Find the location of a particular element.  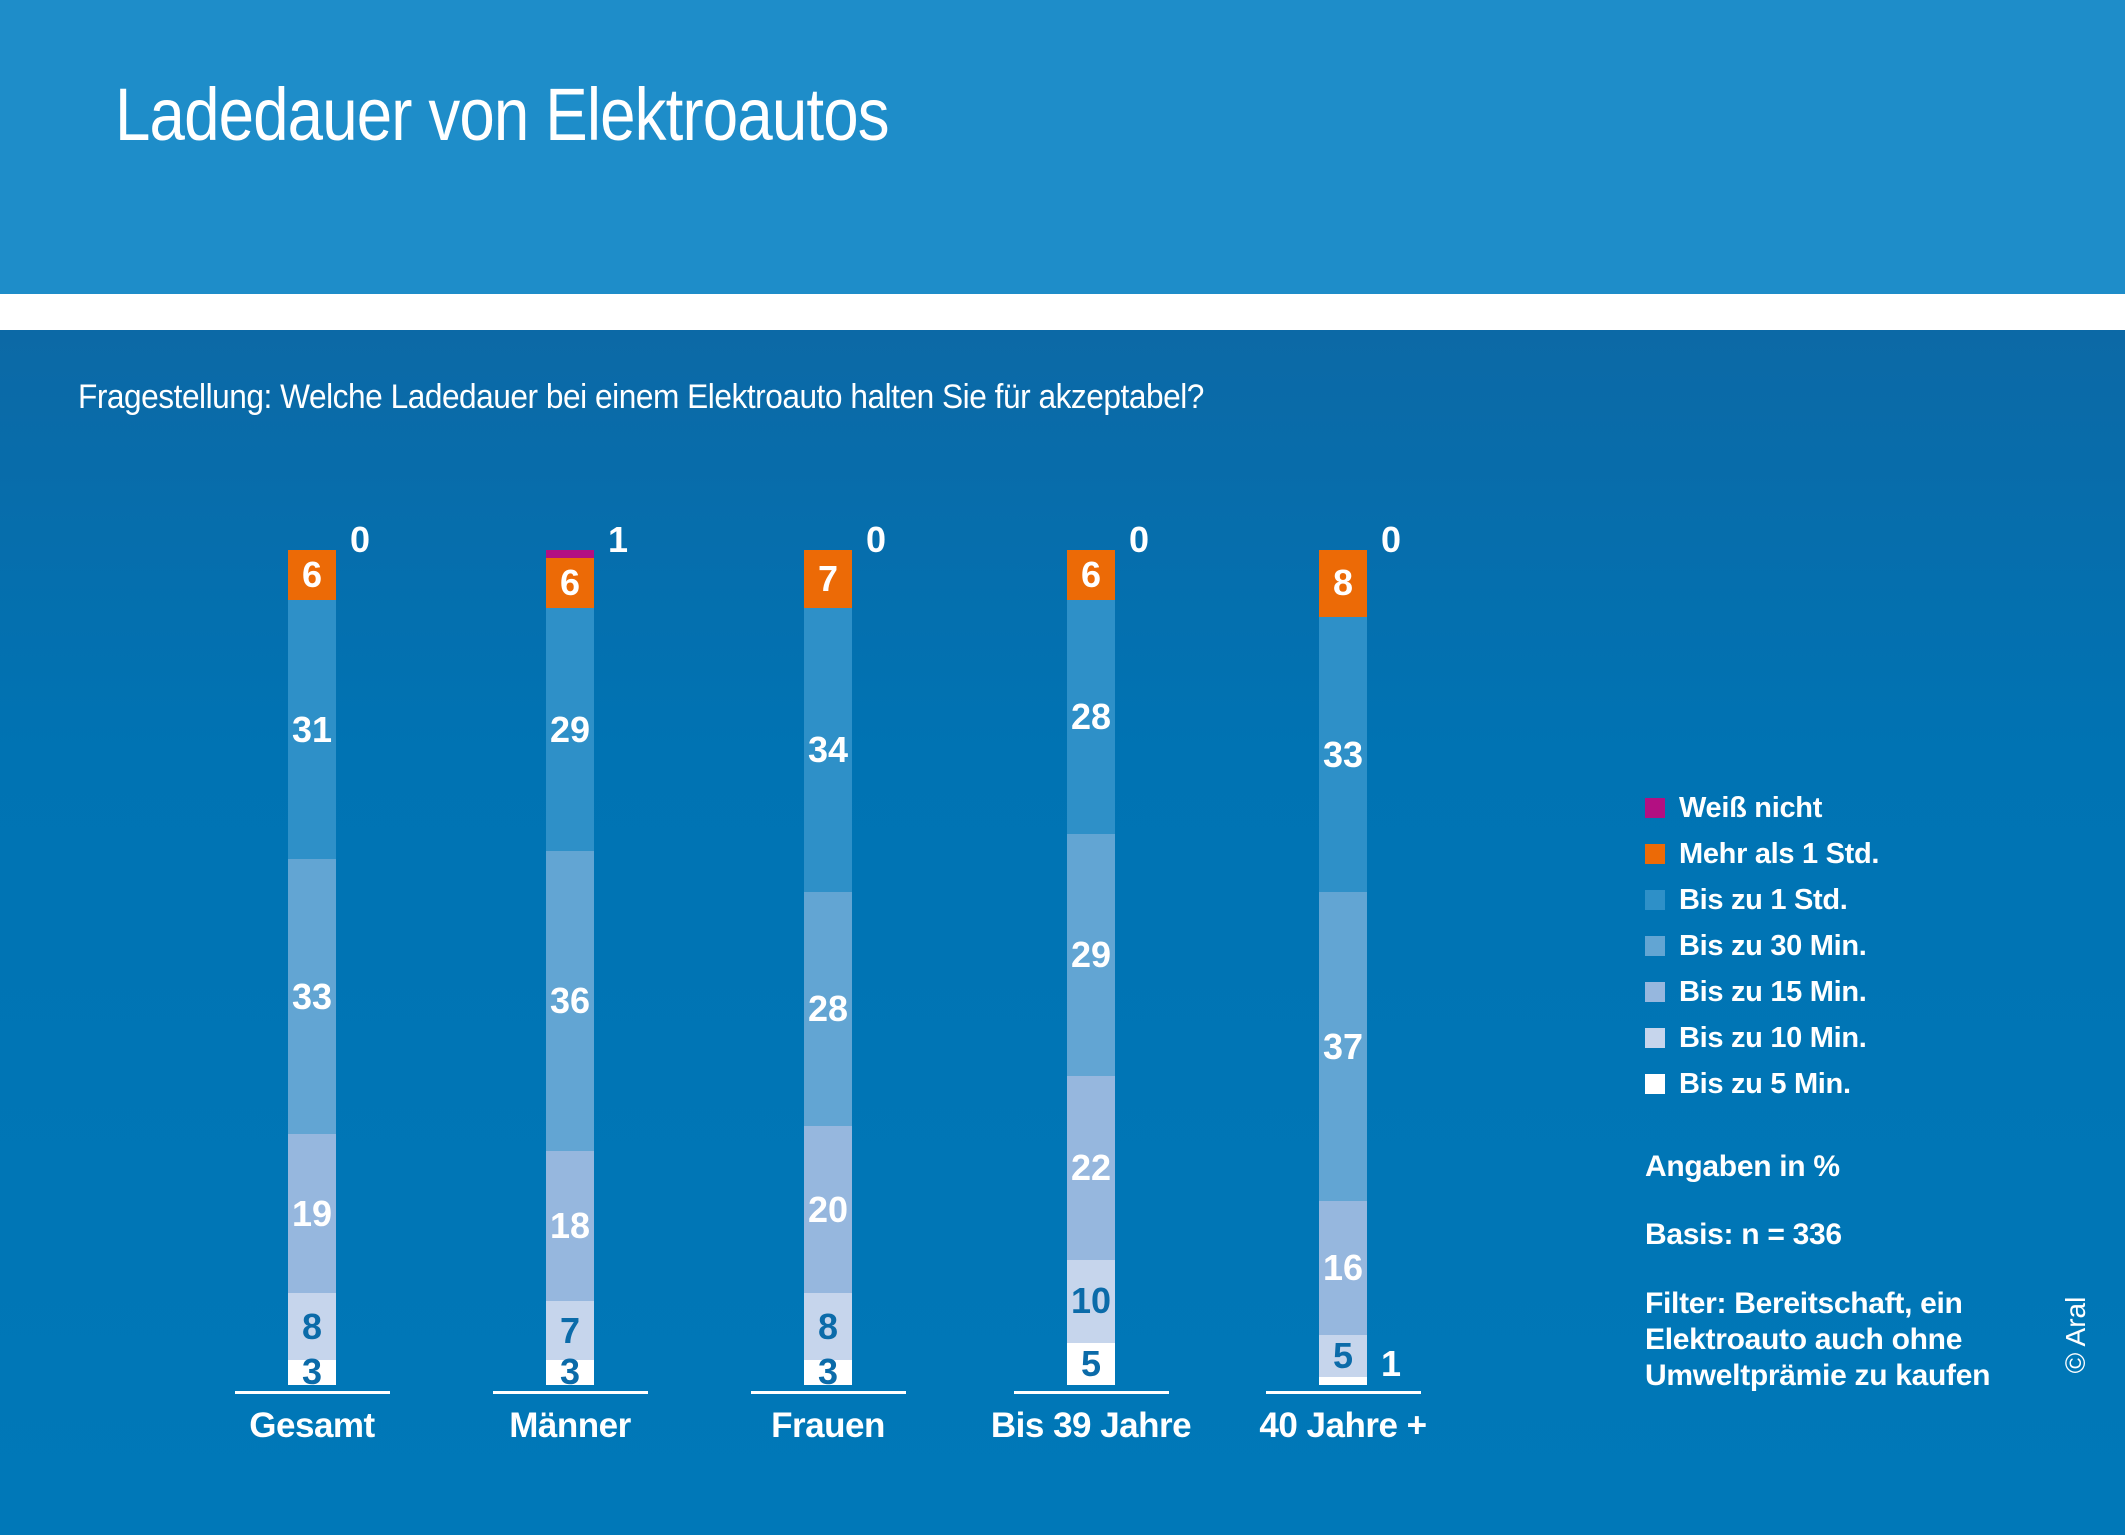

legend-item: Mehr als 1 Std. is located at coordinates (1762, 854).